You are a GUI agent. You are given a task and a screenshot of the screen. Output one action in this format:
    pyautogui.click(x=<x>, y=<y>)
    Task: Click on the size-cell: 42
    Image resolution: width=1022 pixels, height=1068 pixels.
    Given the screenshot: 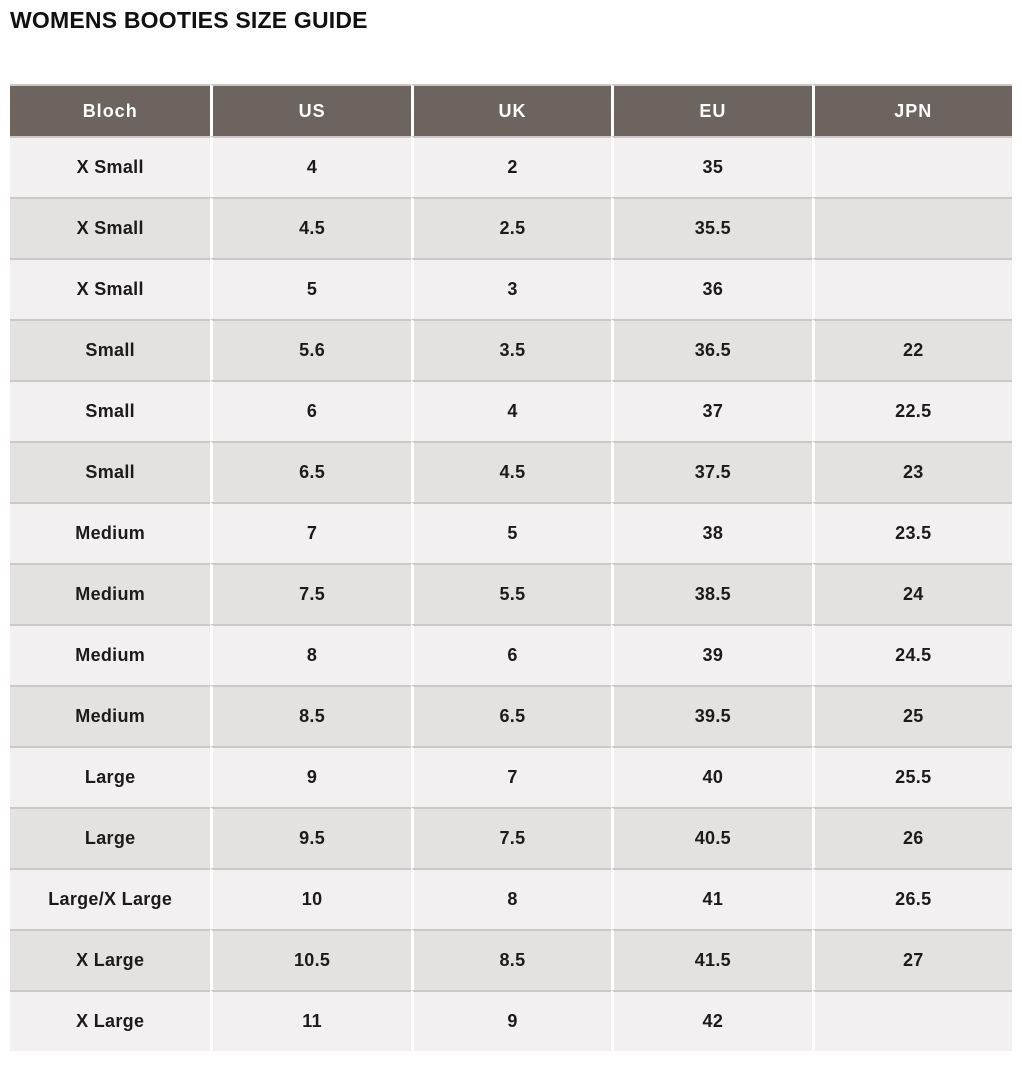 What is the action you would take?
    pyautogui.click(x=711, y=1020)
    